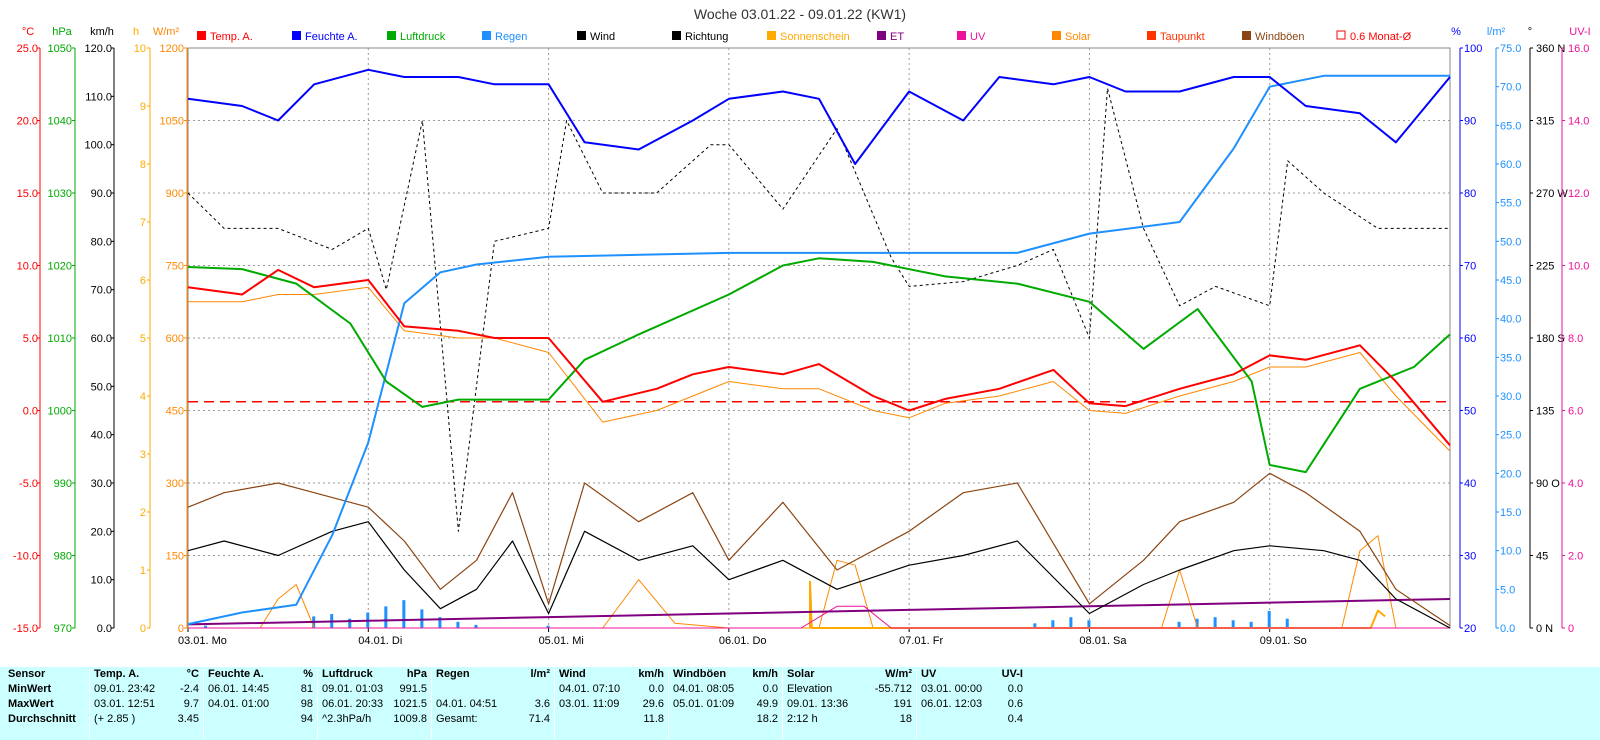 The image size is (1600, 740). Describe the element at coordinates (236, 674) in the screenshot. I see `stats-humidity-header: Feuchte A.` at that location.